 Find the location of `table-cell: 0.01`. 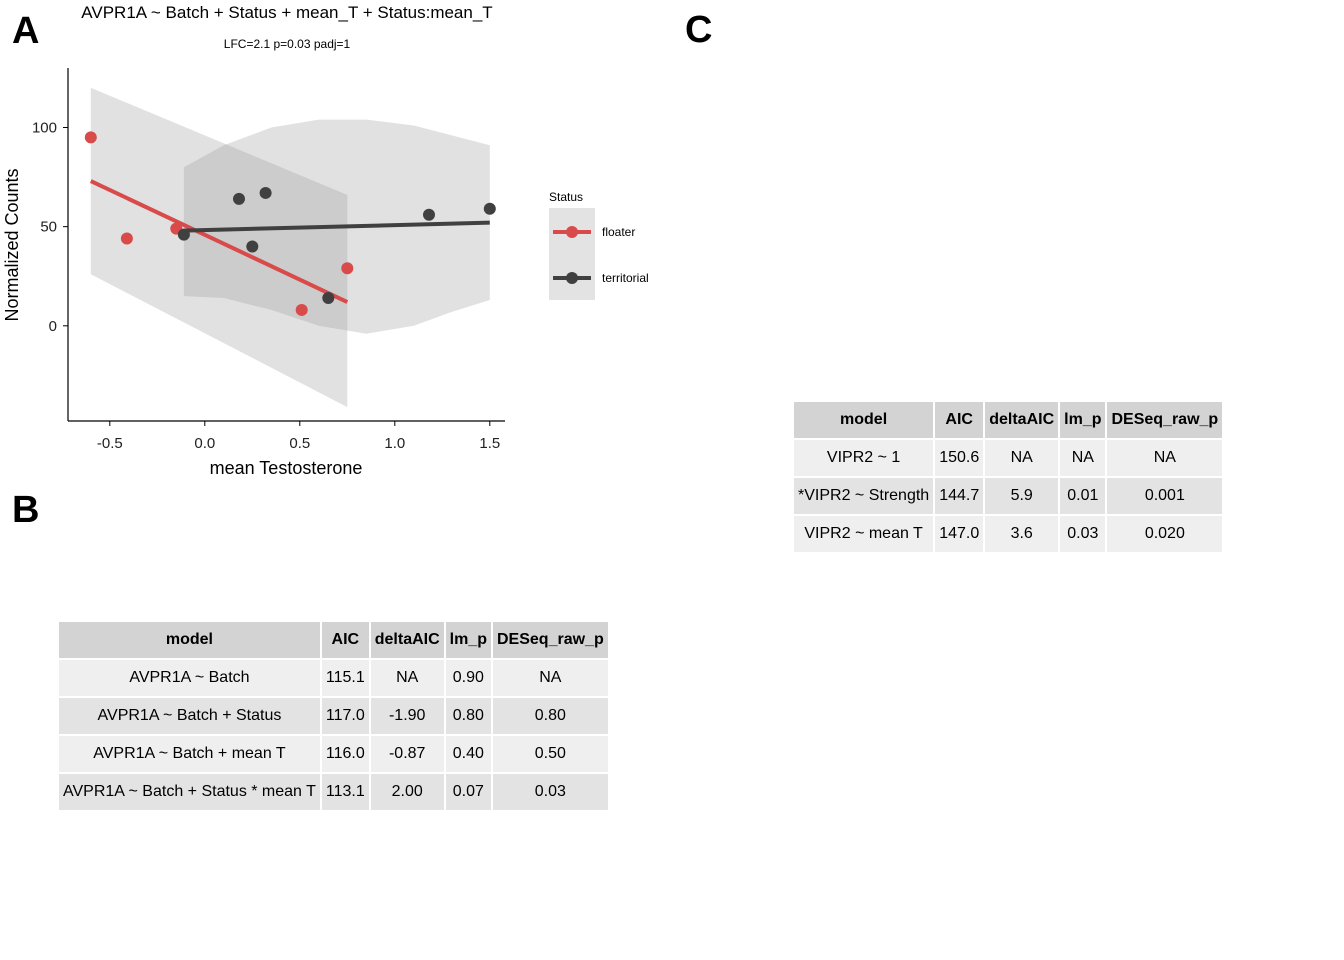

table-cell: 0.01 is located at coordinates (1083, 496).